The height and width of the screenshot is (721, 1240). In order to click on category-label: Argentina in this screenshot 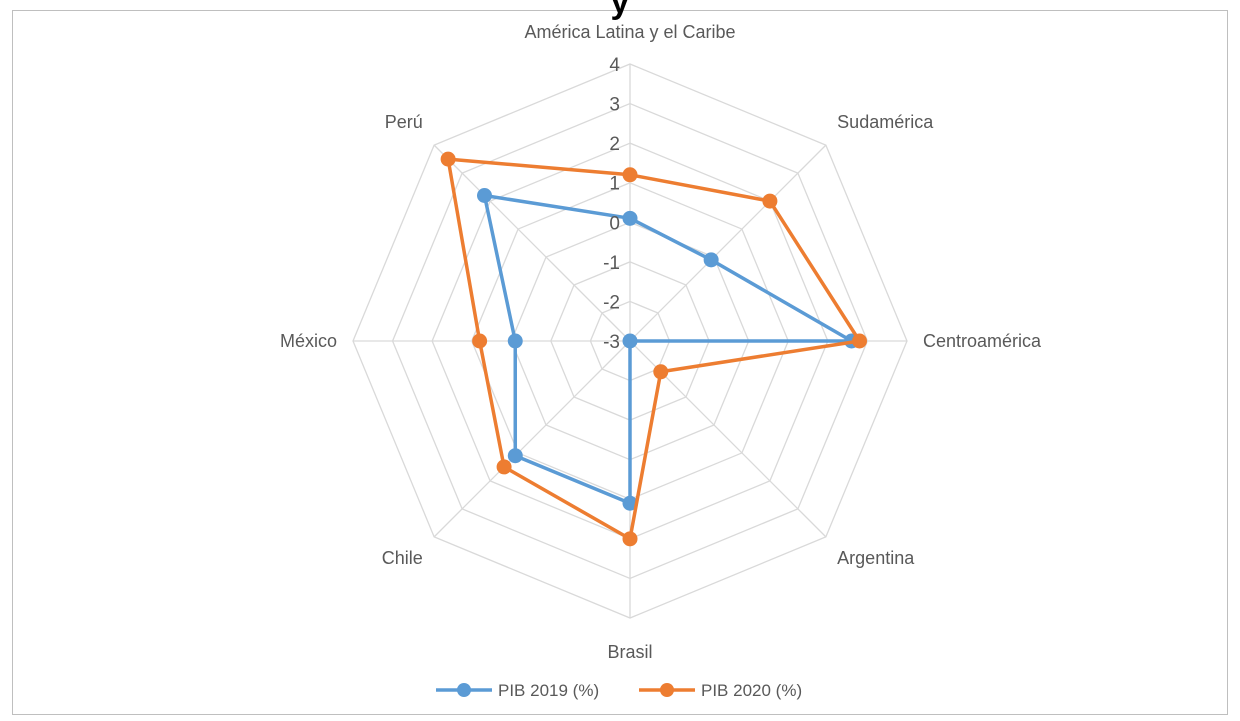, I will do `click(876, 558)`.